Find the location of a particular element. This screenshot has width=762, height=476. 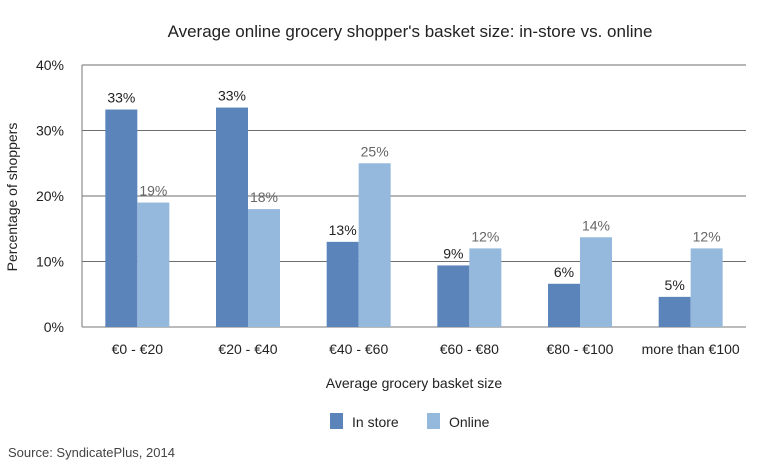

data-label: 25% is located at coordinates (375, 151).